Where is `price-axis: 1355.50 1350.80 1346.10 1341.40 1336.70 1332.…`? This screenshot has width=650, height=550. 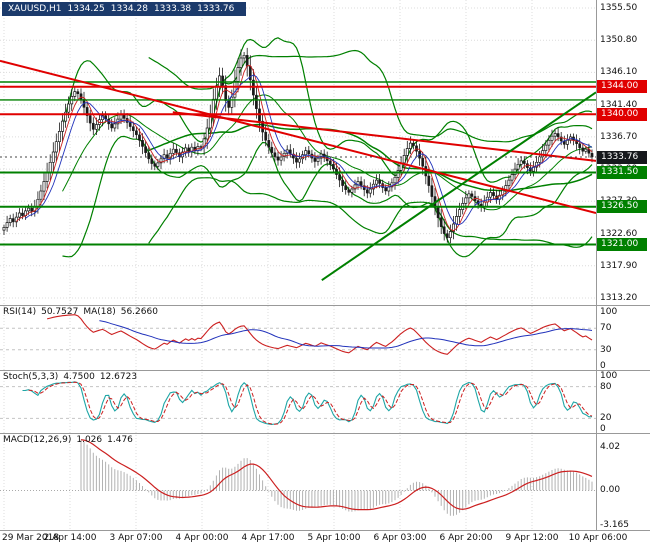 price-axis: 1355.50 1350.80 1346.10 1341.40 1336.70 1332.… is located at coordinates (623, 265).